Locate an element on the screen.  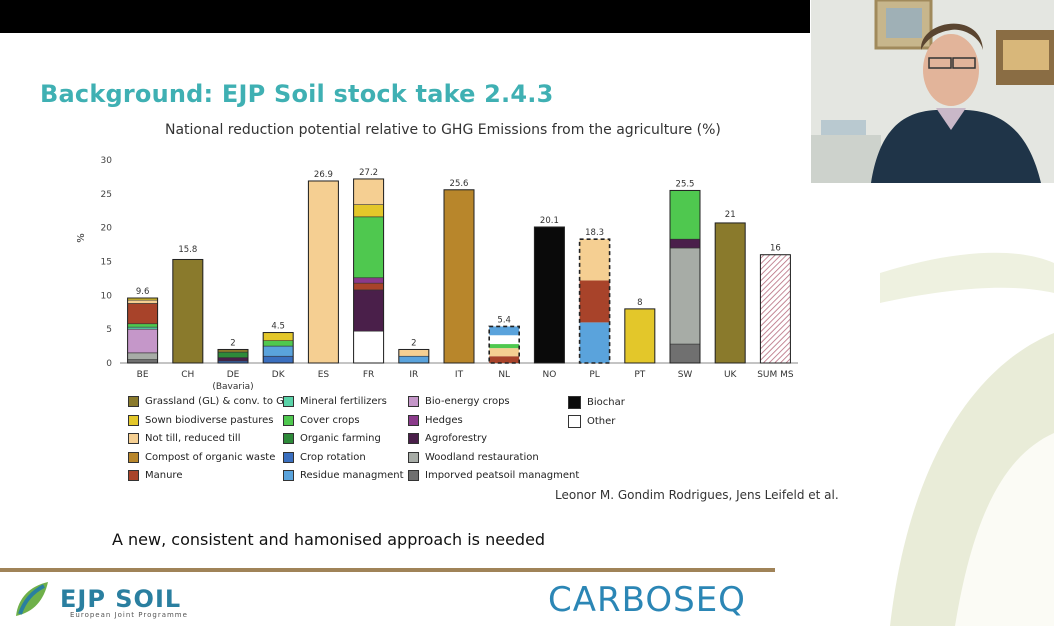
legend-item: Cover crops is located at coordinates (321, 420).